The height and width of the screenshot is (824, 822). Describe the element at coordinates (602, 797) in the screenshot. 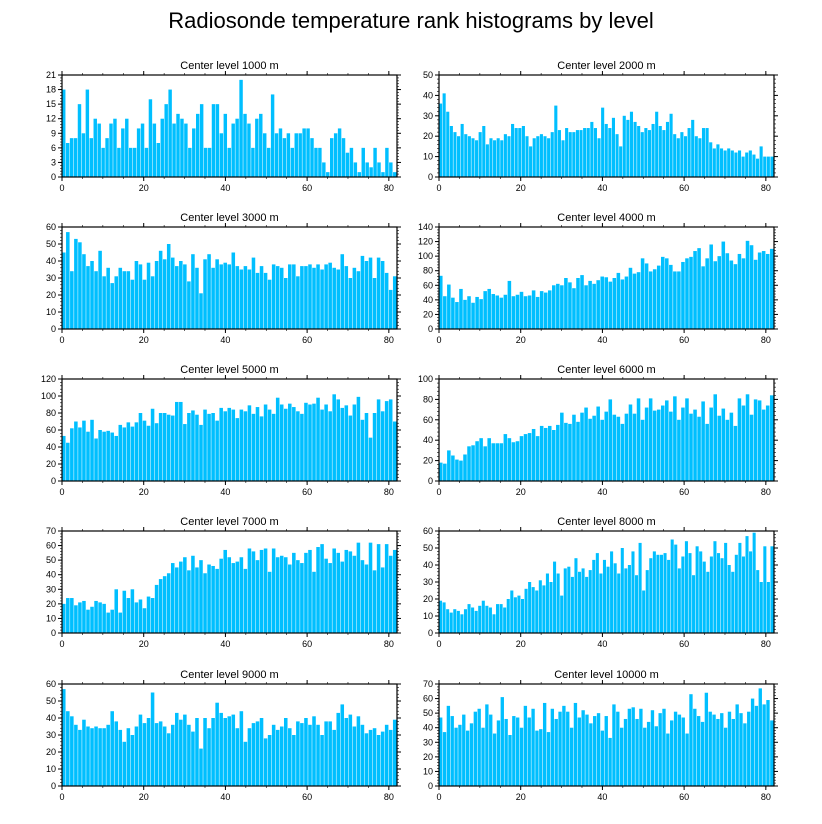

I see `x-tick-label: 40` at that location.